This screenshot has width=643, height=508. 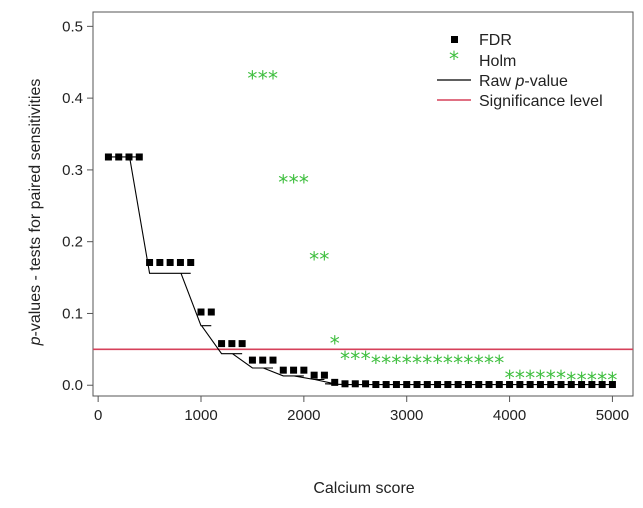 I want to click on y-axis-label-italic: p, so click(x=35, y=341).